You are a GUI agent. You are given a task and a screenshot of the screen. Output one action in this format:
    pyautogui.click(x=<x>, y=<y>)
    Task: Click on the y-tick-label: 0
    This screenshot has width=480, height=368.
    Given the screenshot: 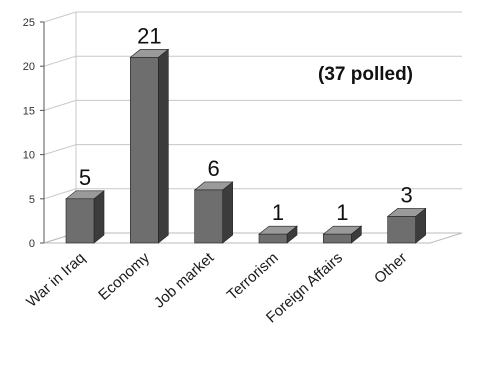 What is the action you would take?
    pyautogui.click(x=32, y=244)
    